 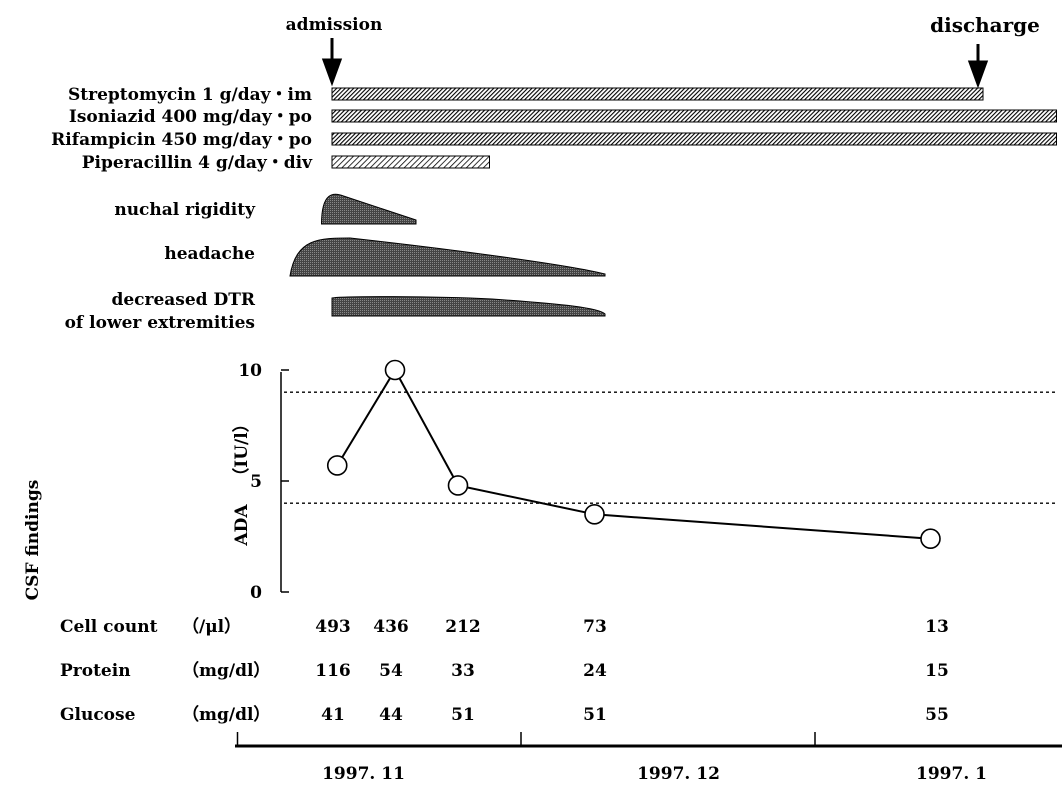 What do you see at coordinates (391, 715) in the screenshot?
I see `csf-cell: 44` at bounding box center [391, 715].